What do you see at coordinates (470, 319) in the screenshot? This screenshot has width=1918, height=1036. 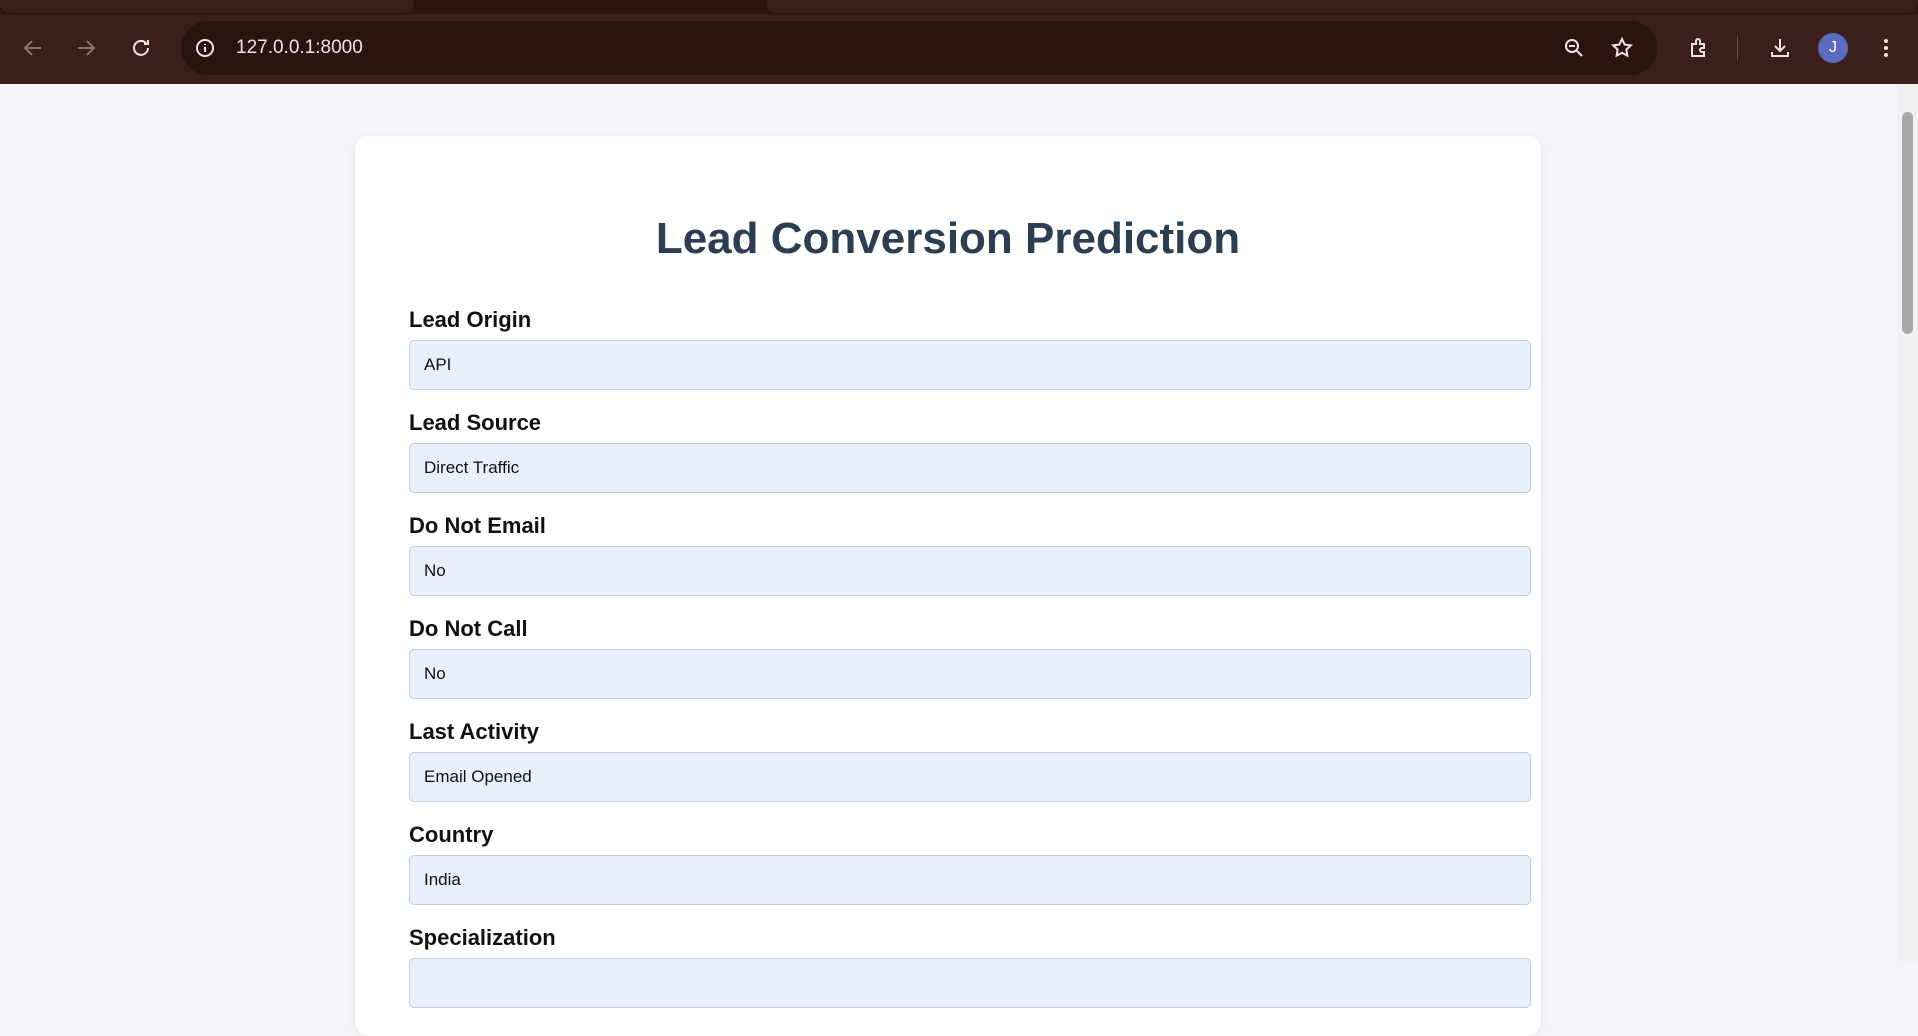 I see `field-label: Lead Origin` at bounding box center [470, 319].